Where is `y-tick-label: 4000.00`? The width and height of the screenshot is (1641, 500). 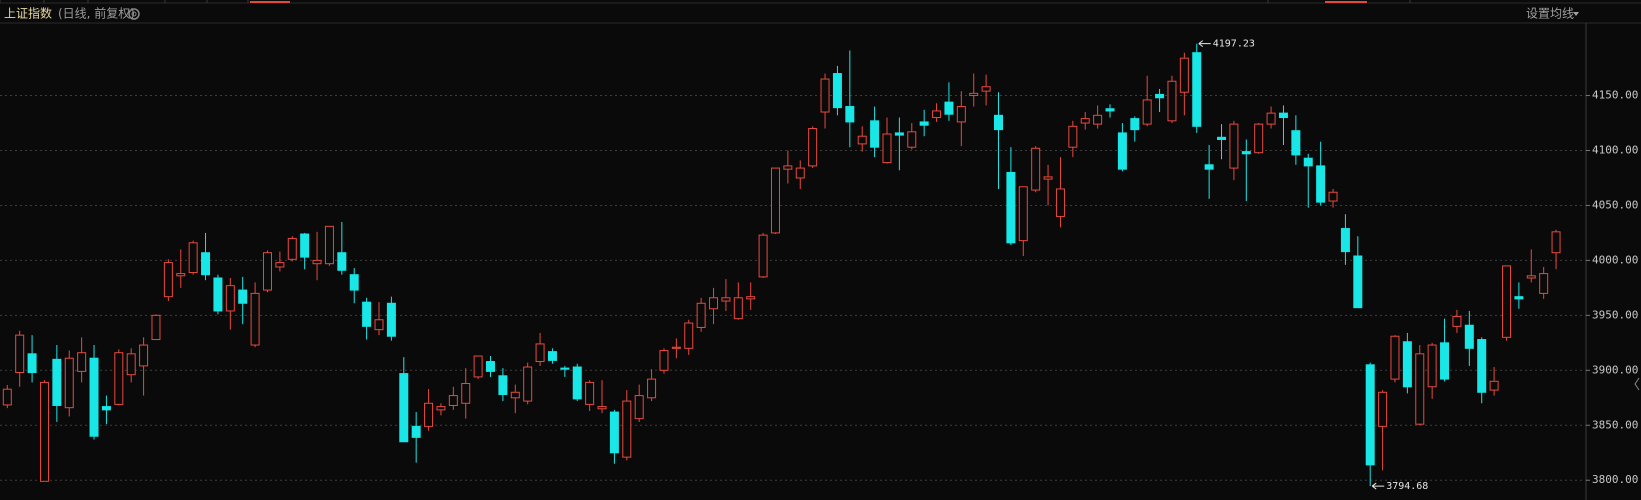 y-tick-label: 4000.00 is located at coordinates (1615, 259).